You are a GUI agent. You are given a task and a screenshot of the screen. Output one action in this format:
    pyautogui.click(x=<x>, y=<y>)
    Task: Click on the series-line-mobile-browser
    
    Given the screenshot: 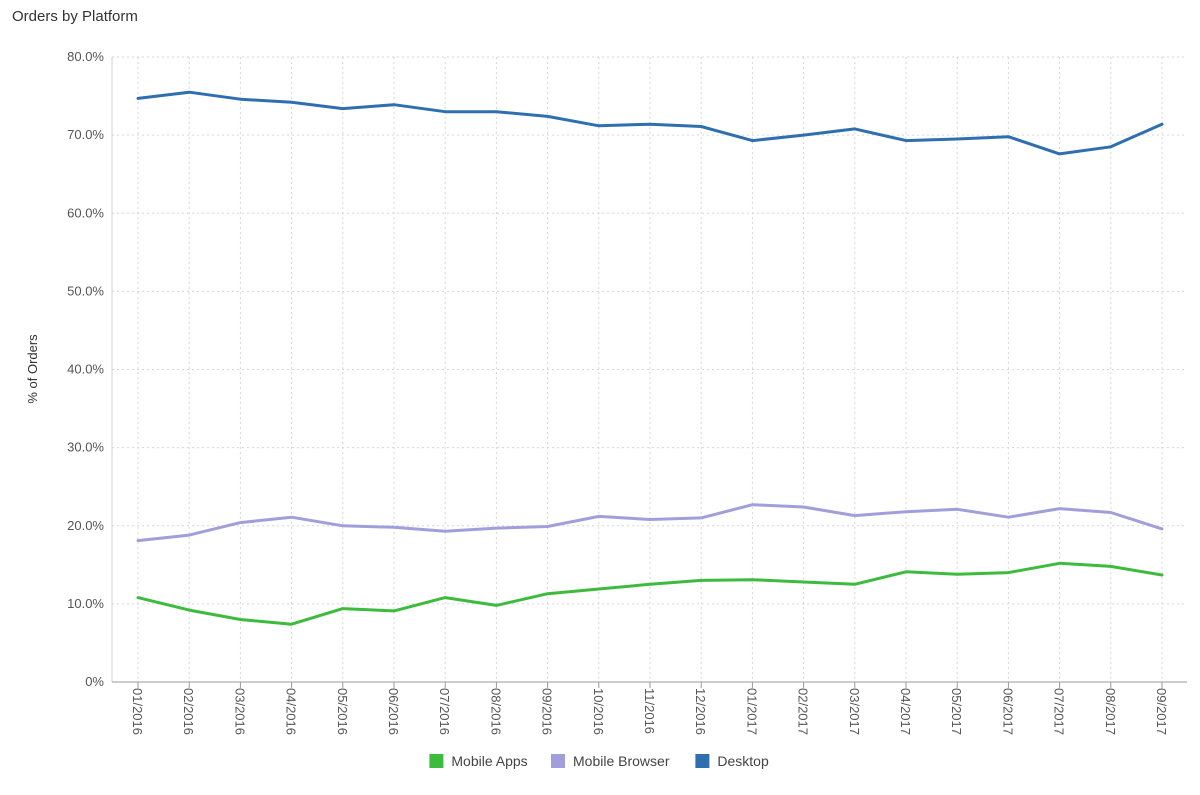 What is the action you would take?
    pyautogui.click(x=650, y=523)
    